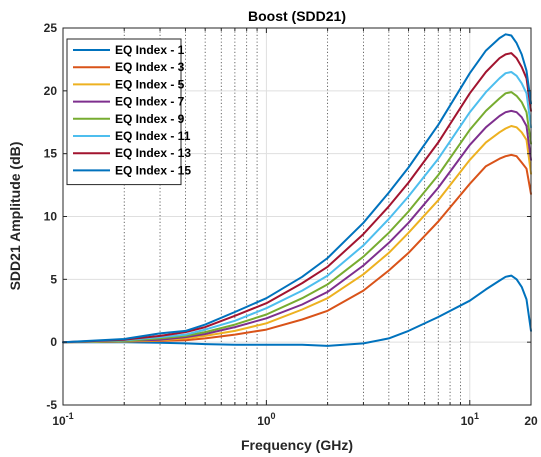  I want to click on legend-label: EQ Index - 1, so click(150, 50).